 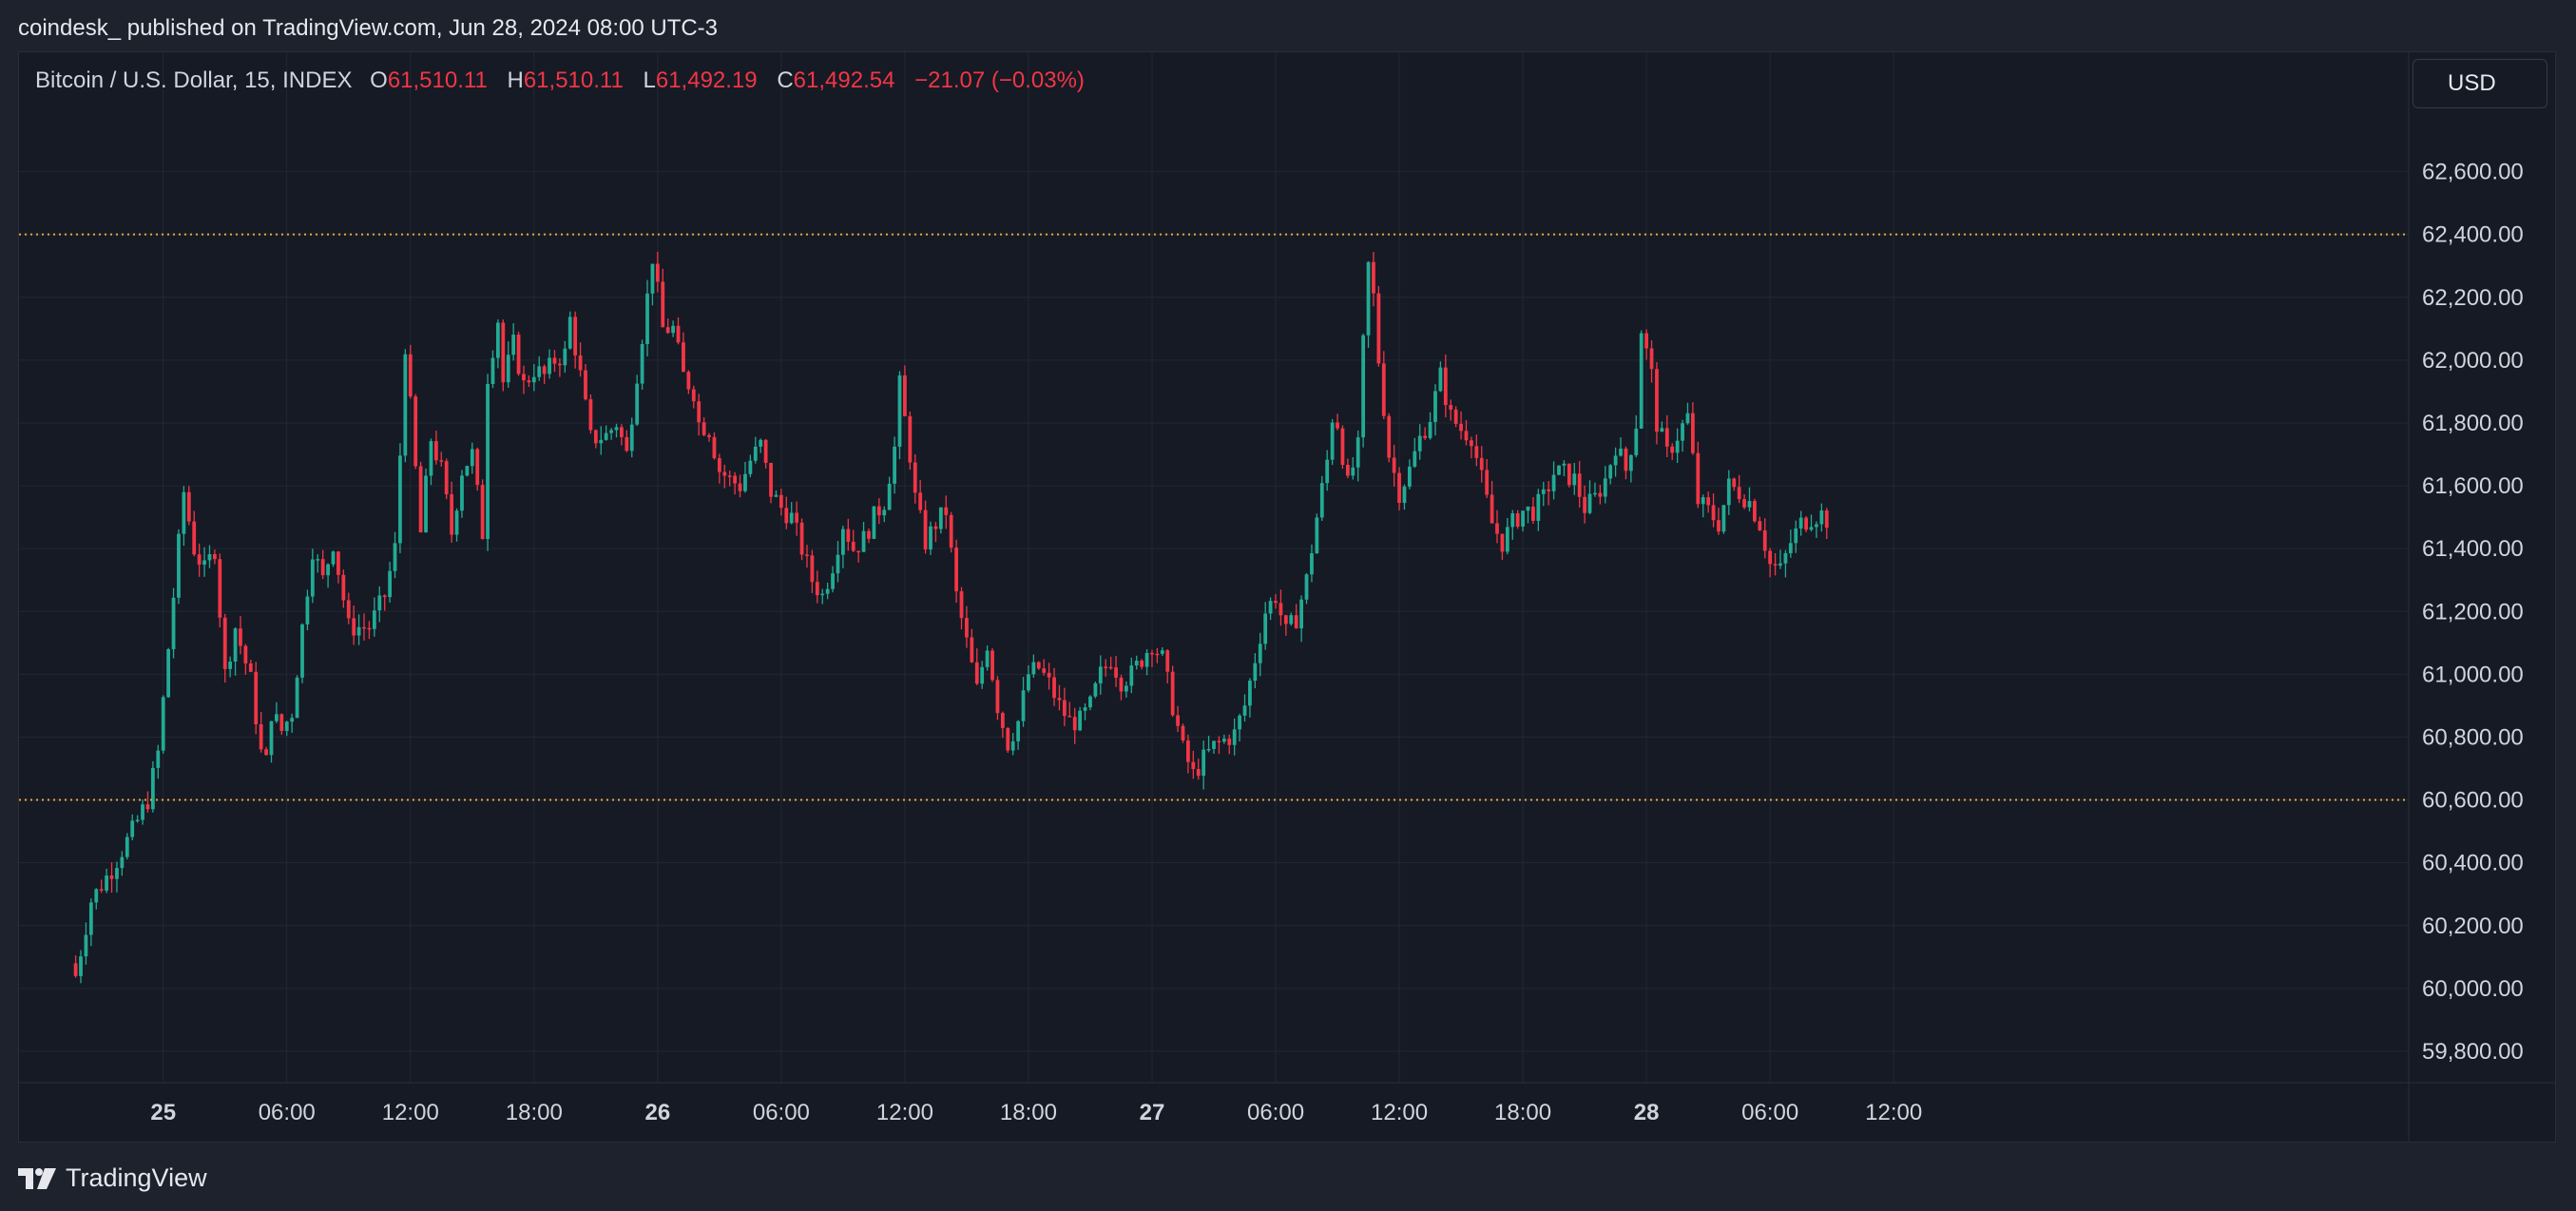 I want to click on currency-button: USD, so click(x=2480, y=83).